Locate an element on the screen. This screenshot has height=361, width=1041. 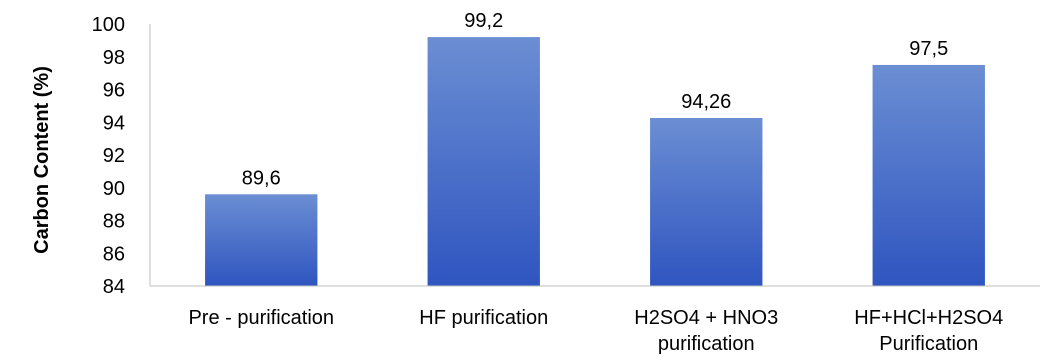
x-category-label: H2SO4 + HNO3 is located at coordinates (706, 318).